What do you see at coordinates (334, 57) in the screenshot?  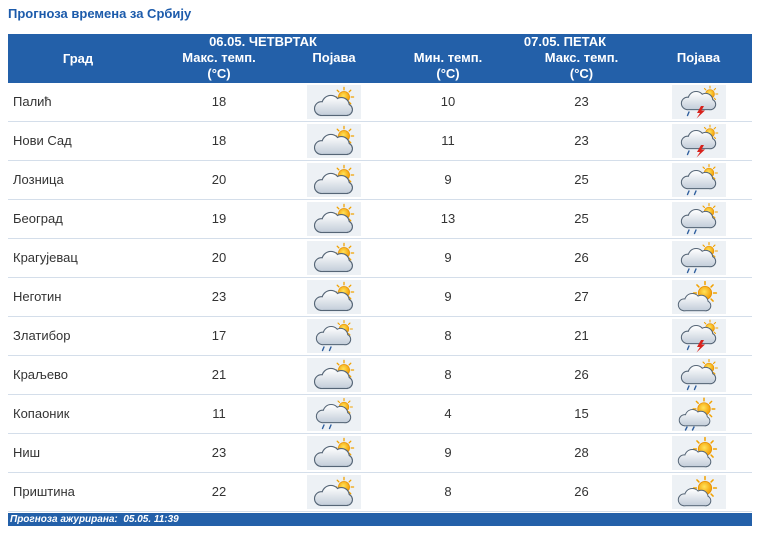 I see `header-day1-phenomenon: Појава` at bounding box center [334, 57].